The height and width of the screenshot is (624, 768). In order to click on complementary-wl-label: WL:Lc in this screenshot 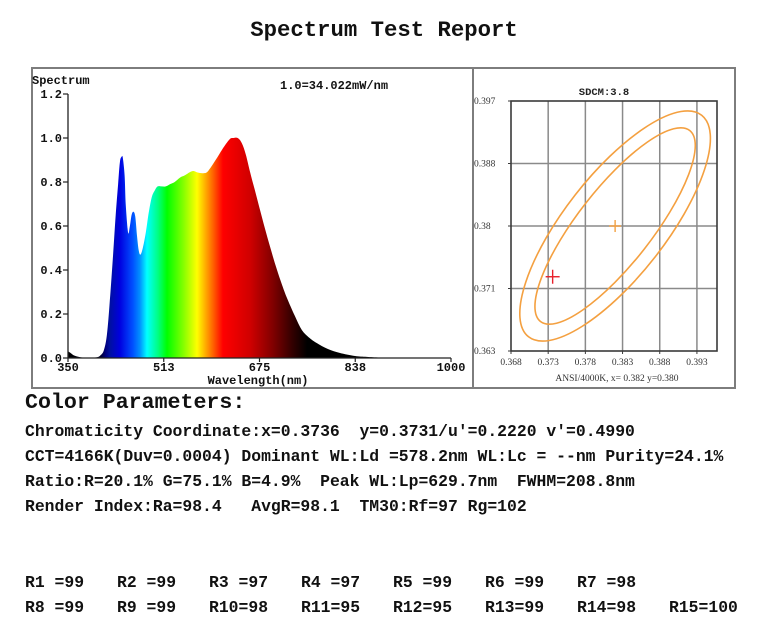, I will do `click(502, 456)`.